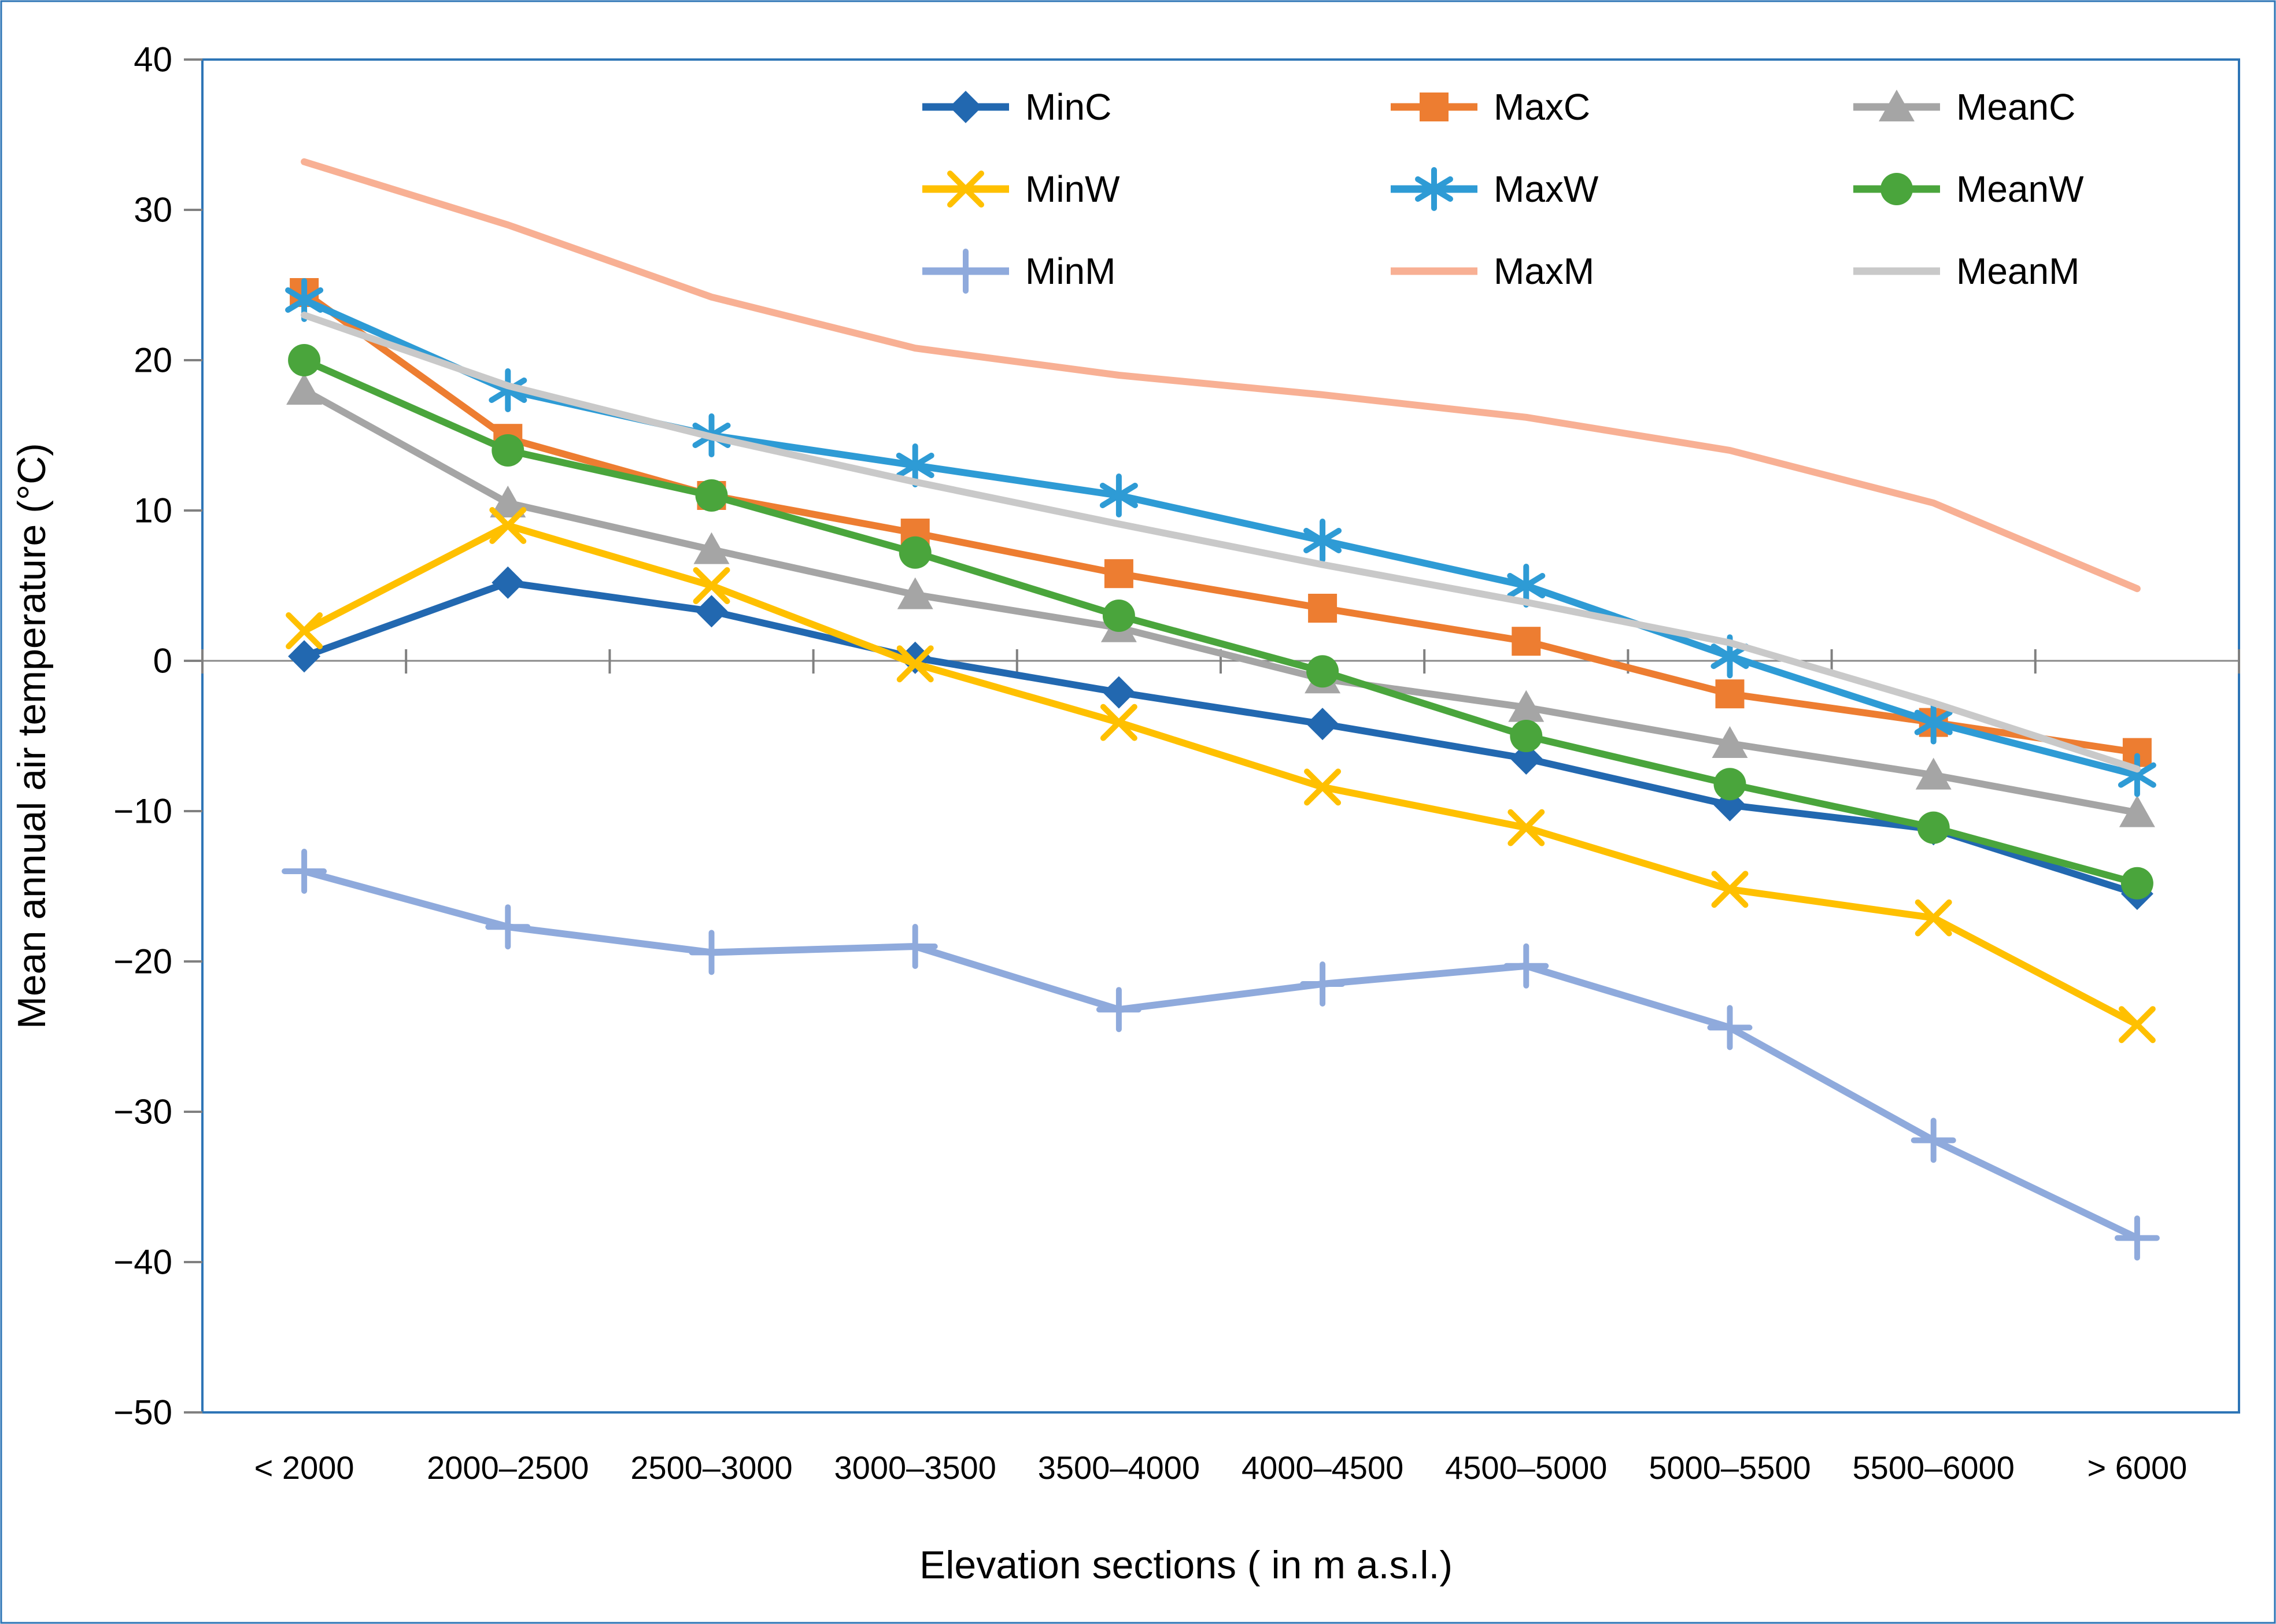  Describe the element at coordinates (915, 1467) in the screenshot. I see `x-category-label: 3000–3500` at that location.